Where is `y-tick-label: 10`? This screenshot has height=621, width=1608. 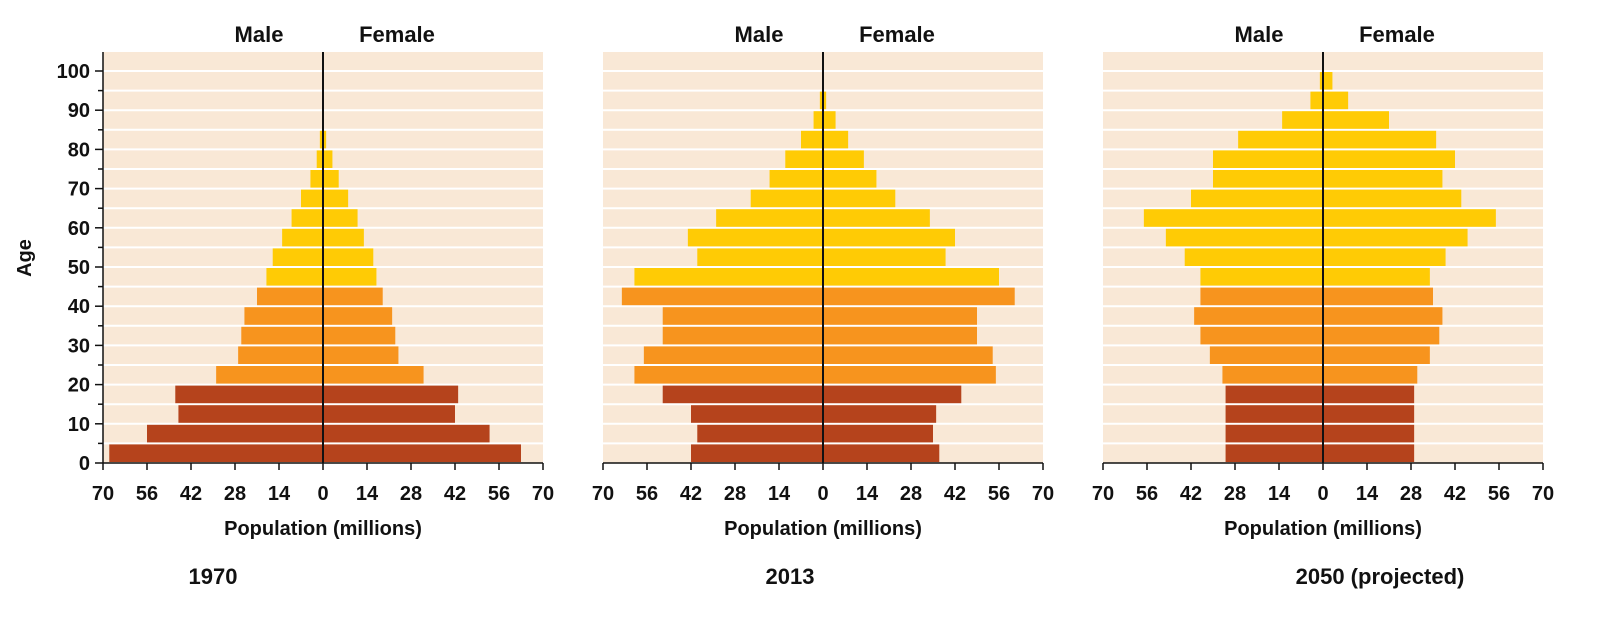 y-tick-label: 10 is located at coordinates (79, 425).